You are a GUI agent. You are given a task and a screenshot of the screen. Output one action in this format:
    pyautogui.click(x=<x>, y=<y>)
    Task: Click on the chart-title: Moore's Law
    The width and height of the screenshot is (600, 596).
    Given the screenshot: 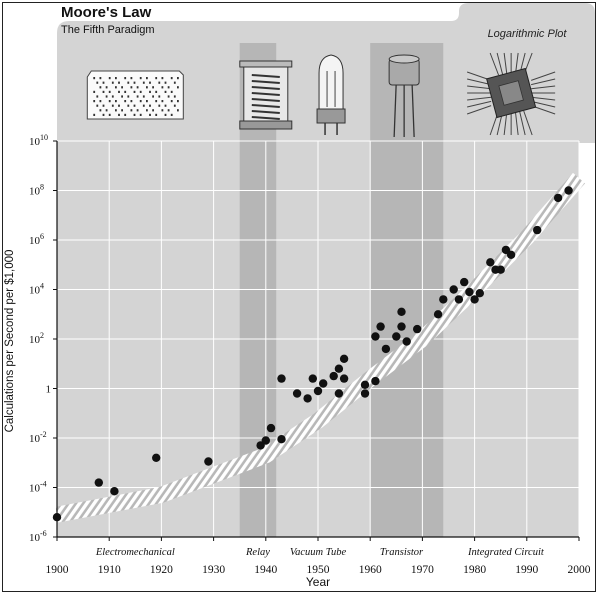 What is the action you would take?
    pyautogui.click(x=106, y=12)
    